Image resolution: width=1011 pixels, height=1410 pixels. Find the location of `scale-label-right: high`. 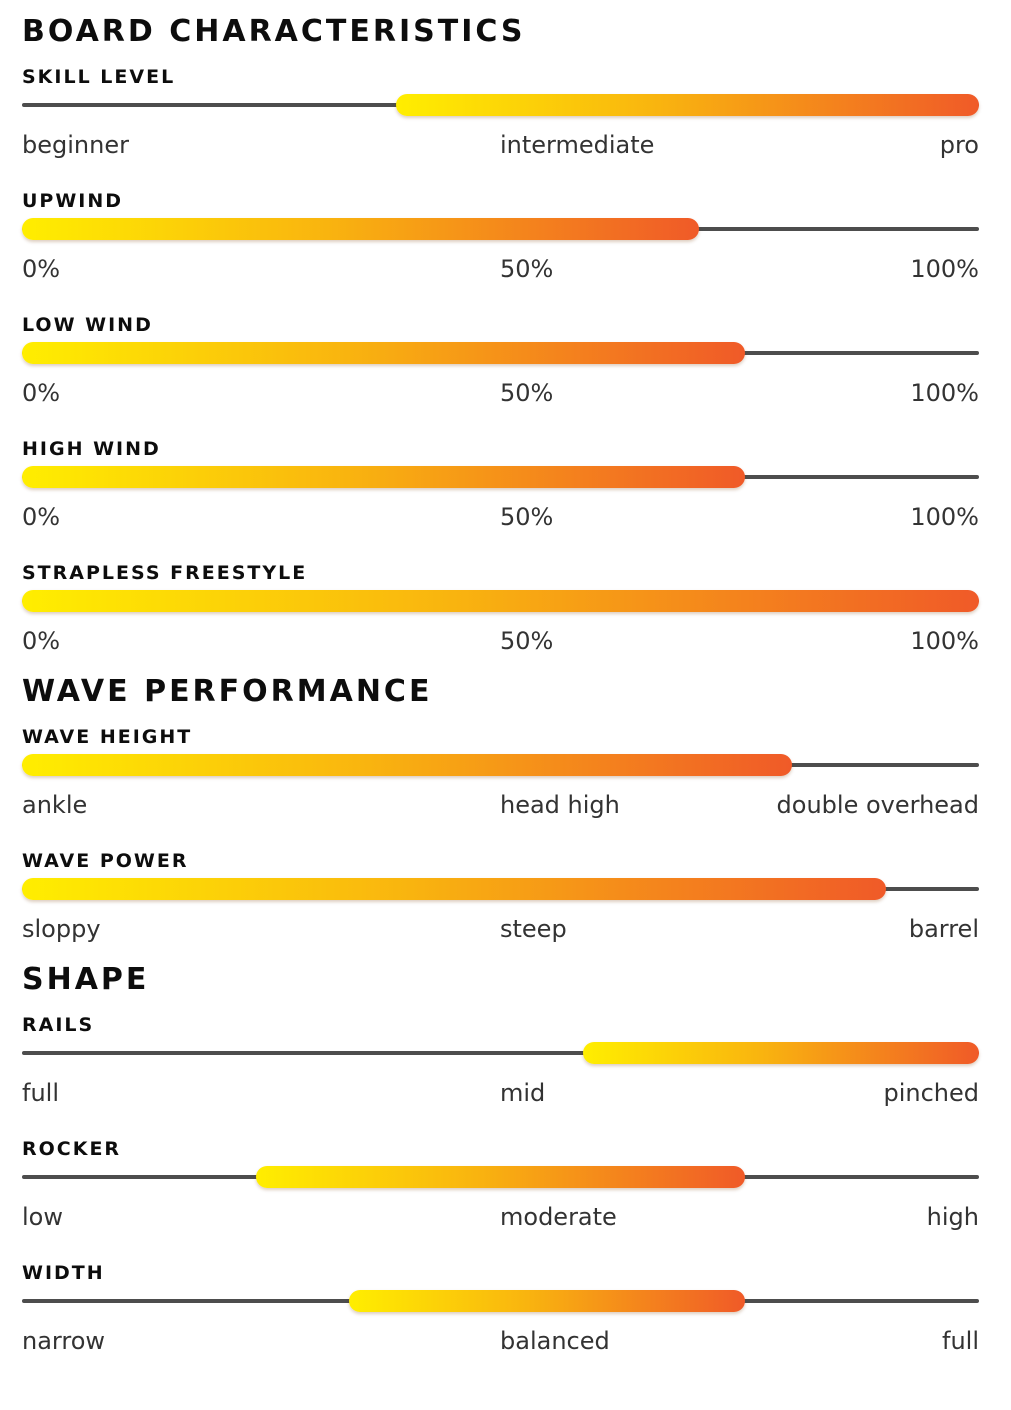

scale-label-right: high is located at coordinates (952, 1217).